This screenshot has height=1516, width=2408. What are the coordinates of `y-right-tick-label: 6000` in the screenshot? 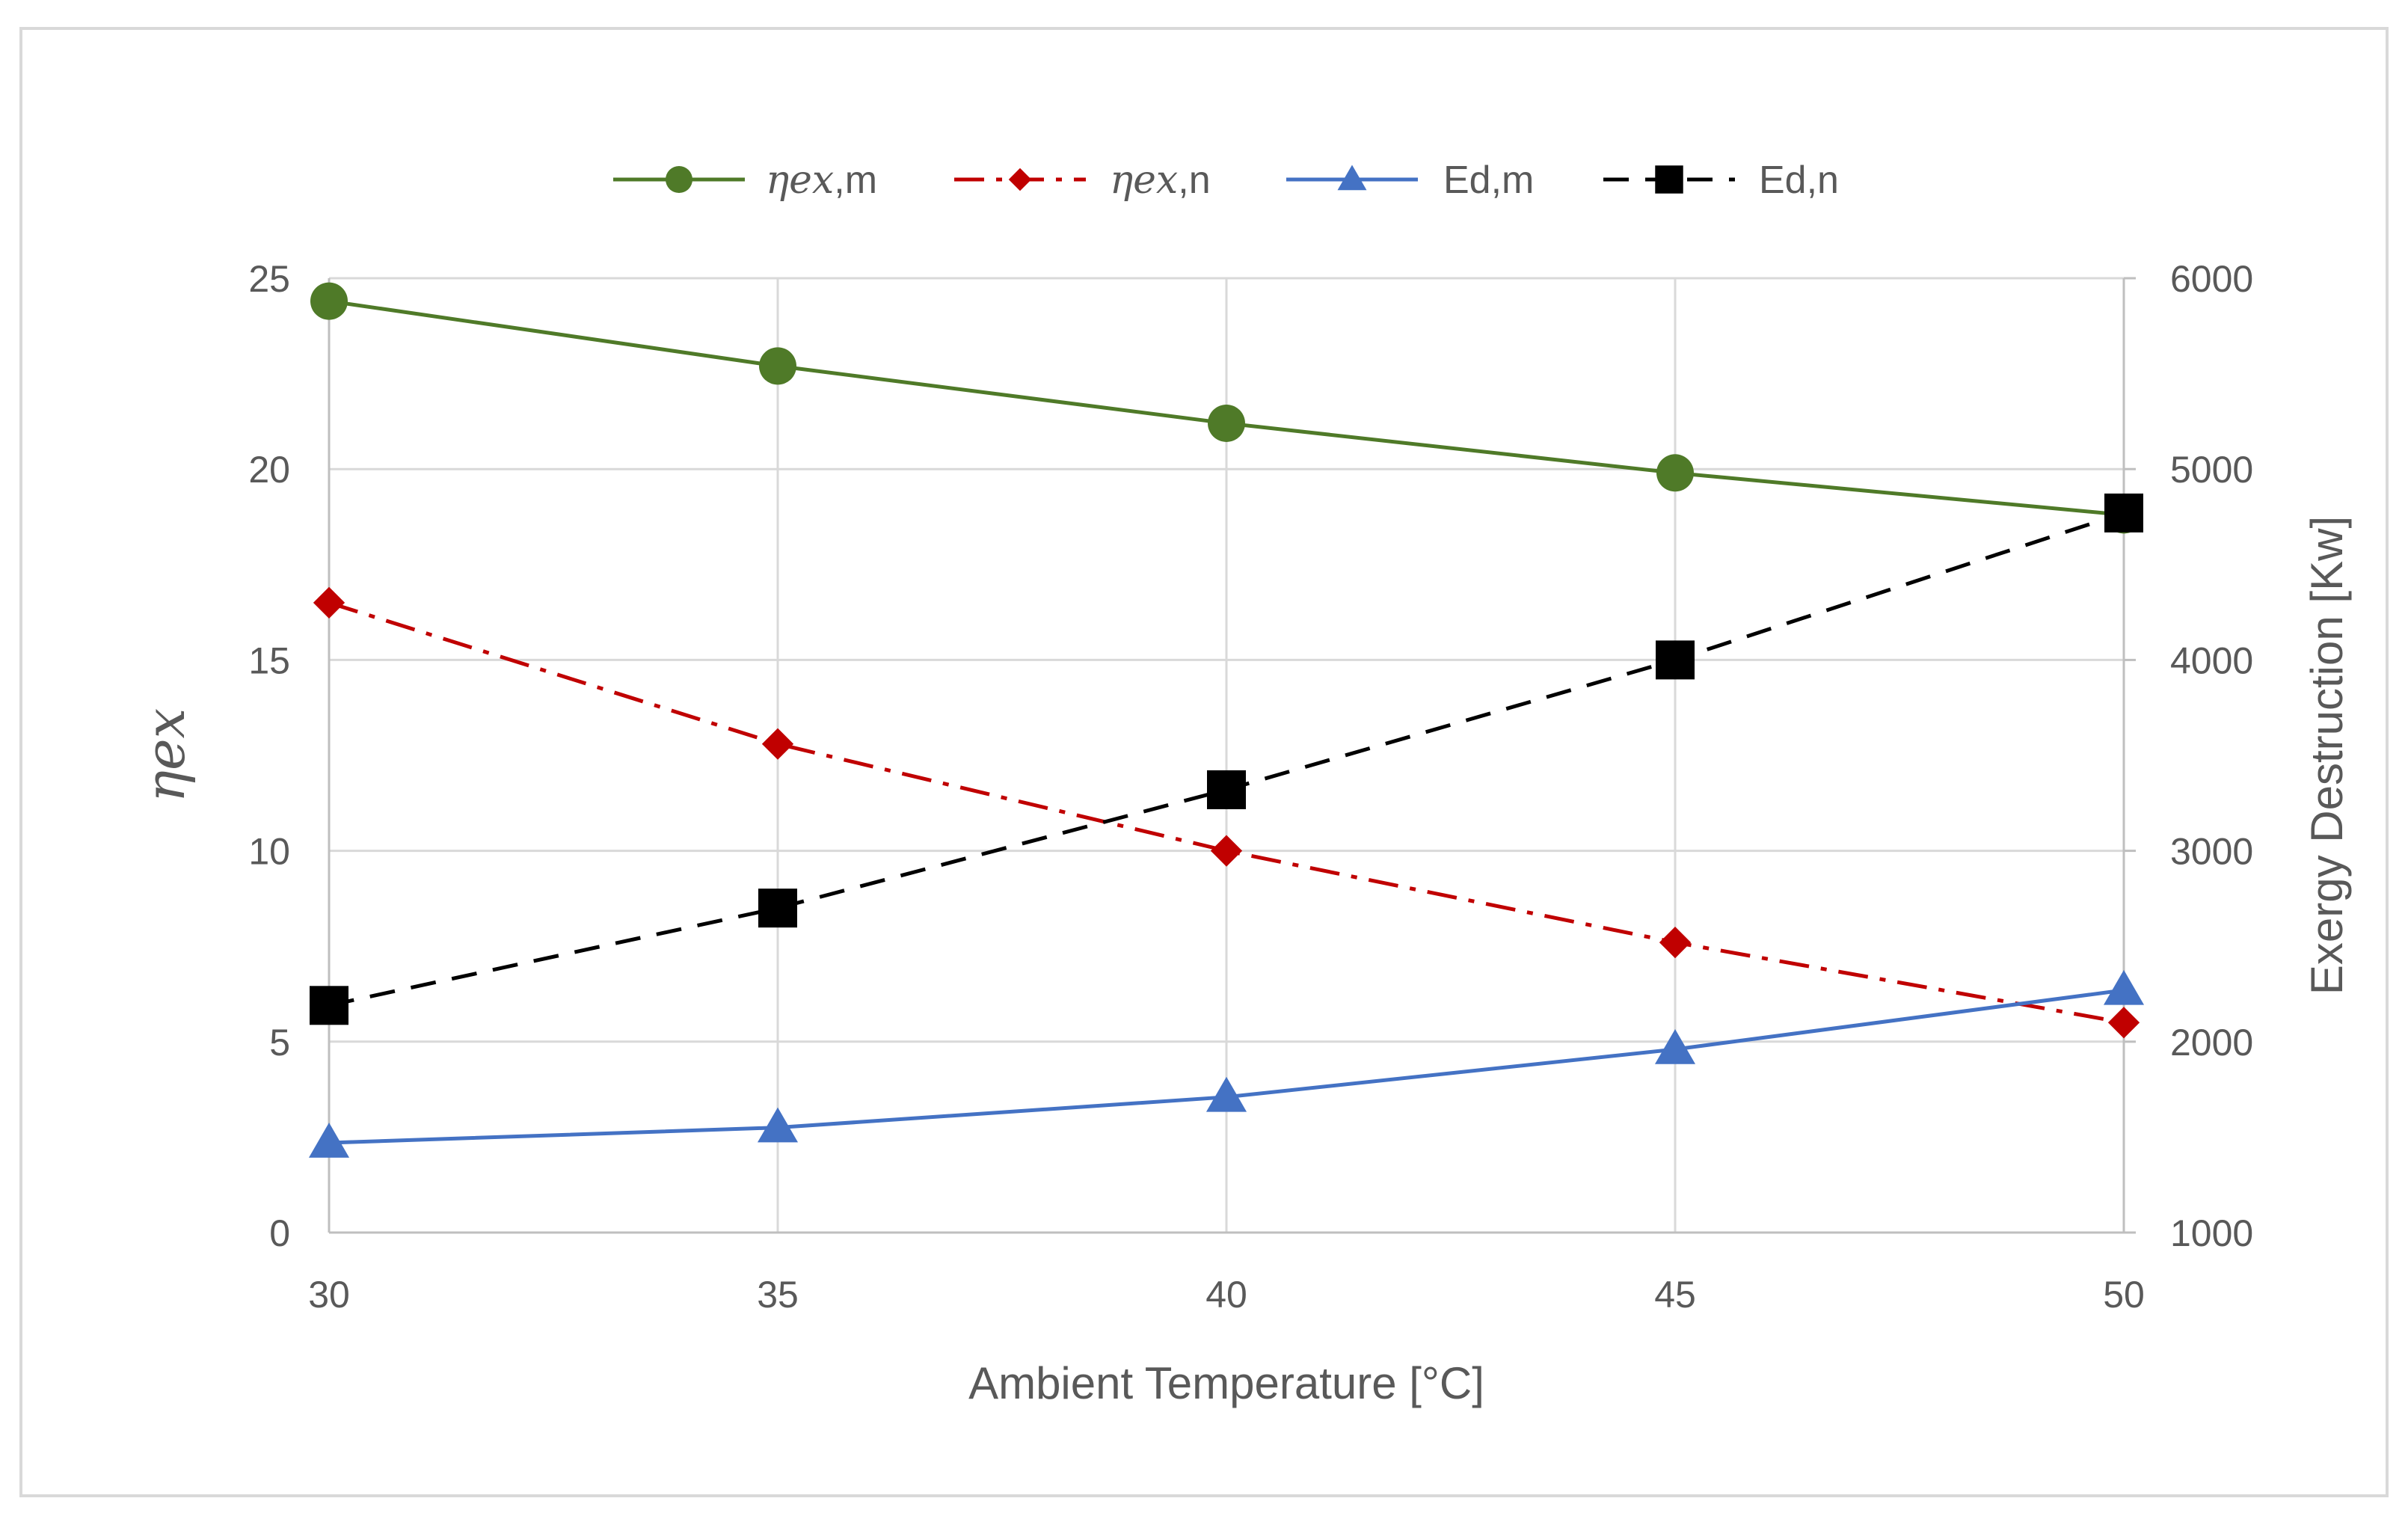 It's located at (2211, 279).